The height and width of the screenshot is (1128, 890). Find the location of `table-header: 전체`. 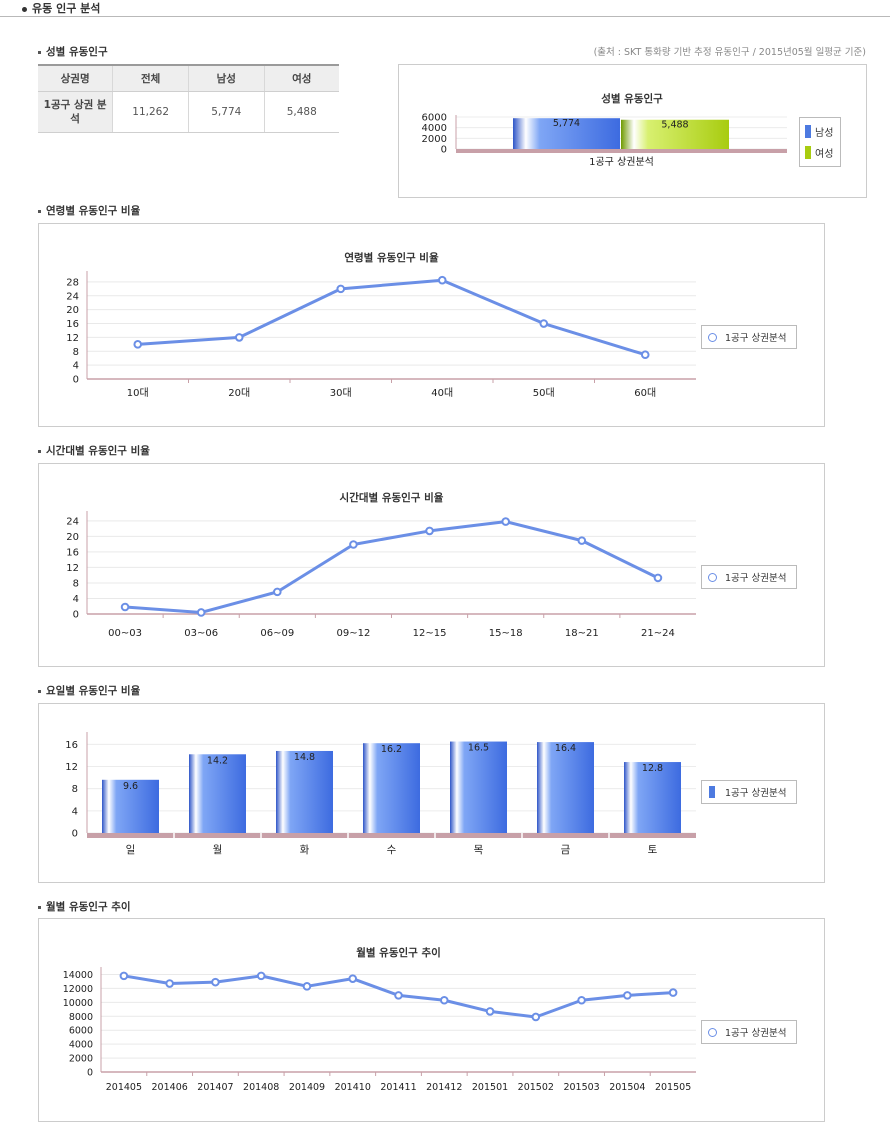

table-header: 전체 is located at coordinates (150, 78).